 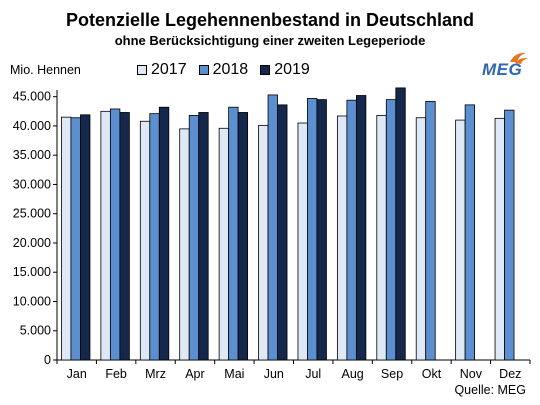 I want to click on x-tick-label: Dez, so click(x=510, y=374).